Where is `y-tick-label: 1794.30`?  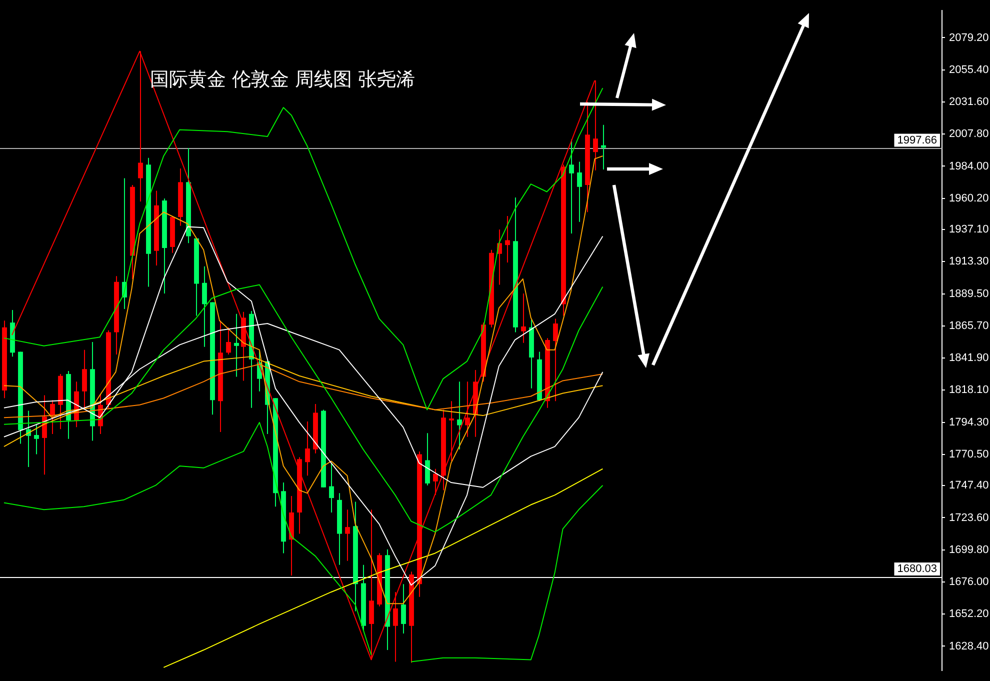
y-tick-label: 1794.30 is located at coordinates (969, 422).